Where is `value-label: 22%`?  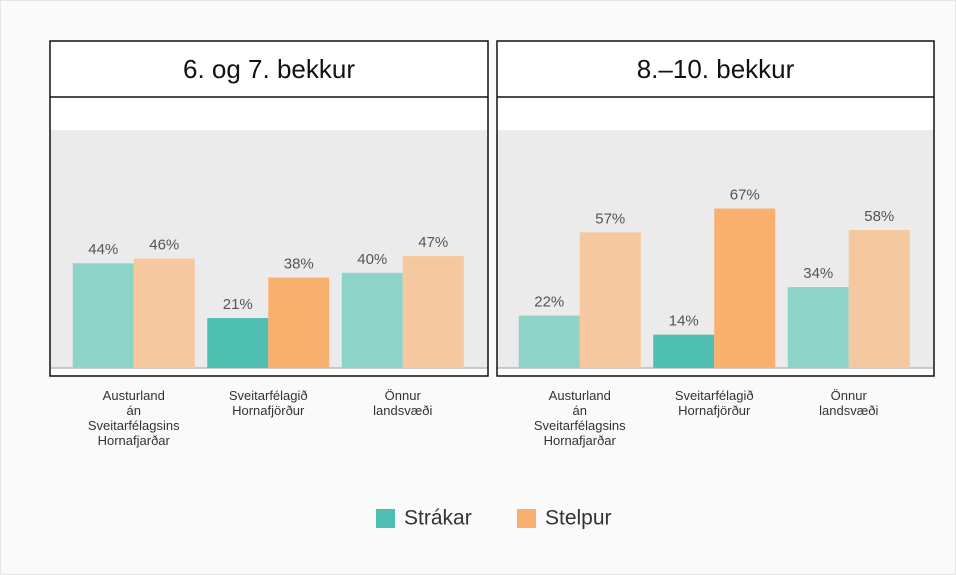 value-label: 22% is located at coordinates (549, 302).